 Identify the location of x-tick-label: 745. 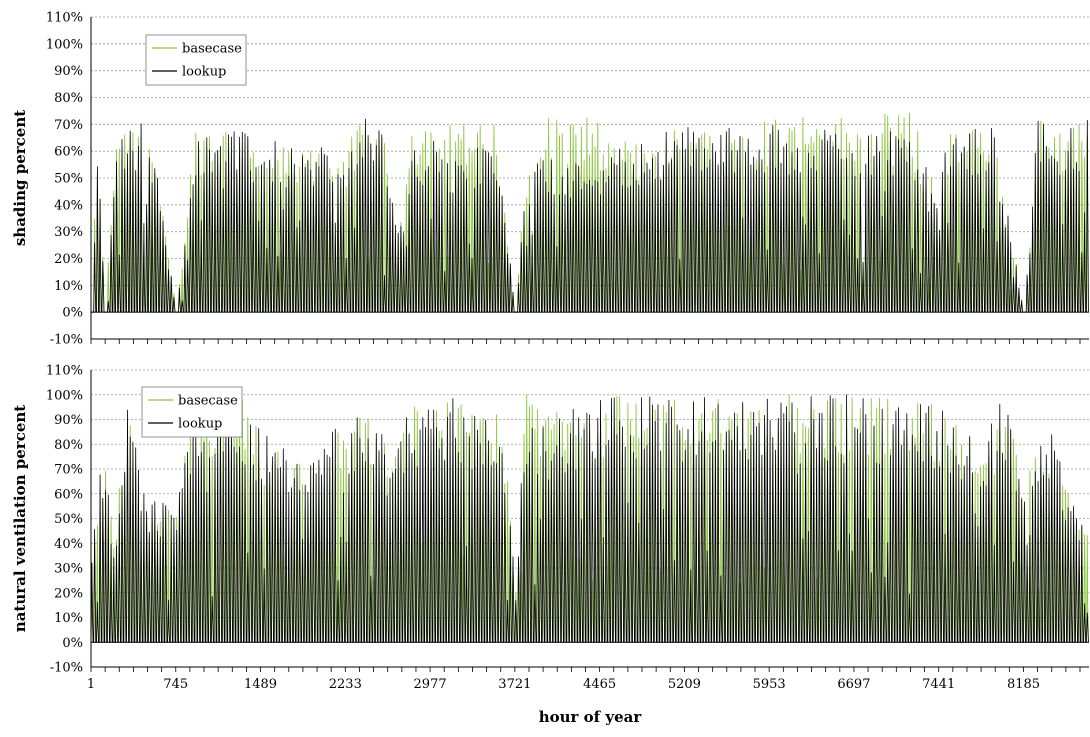
(175, 684).